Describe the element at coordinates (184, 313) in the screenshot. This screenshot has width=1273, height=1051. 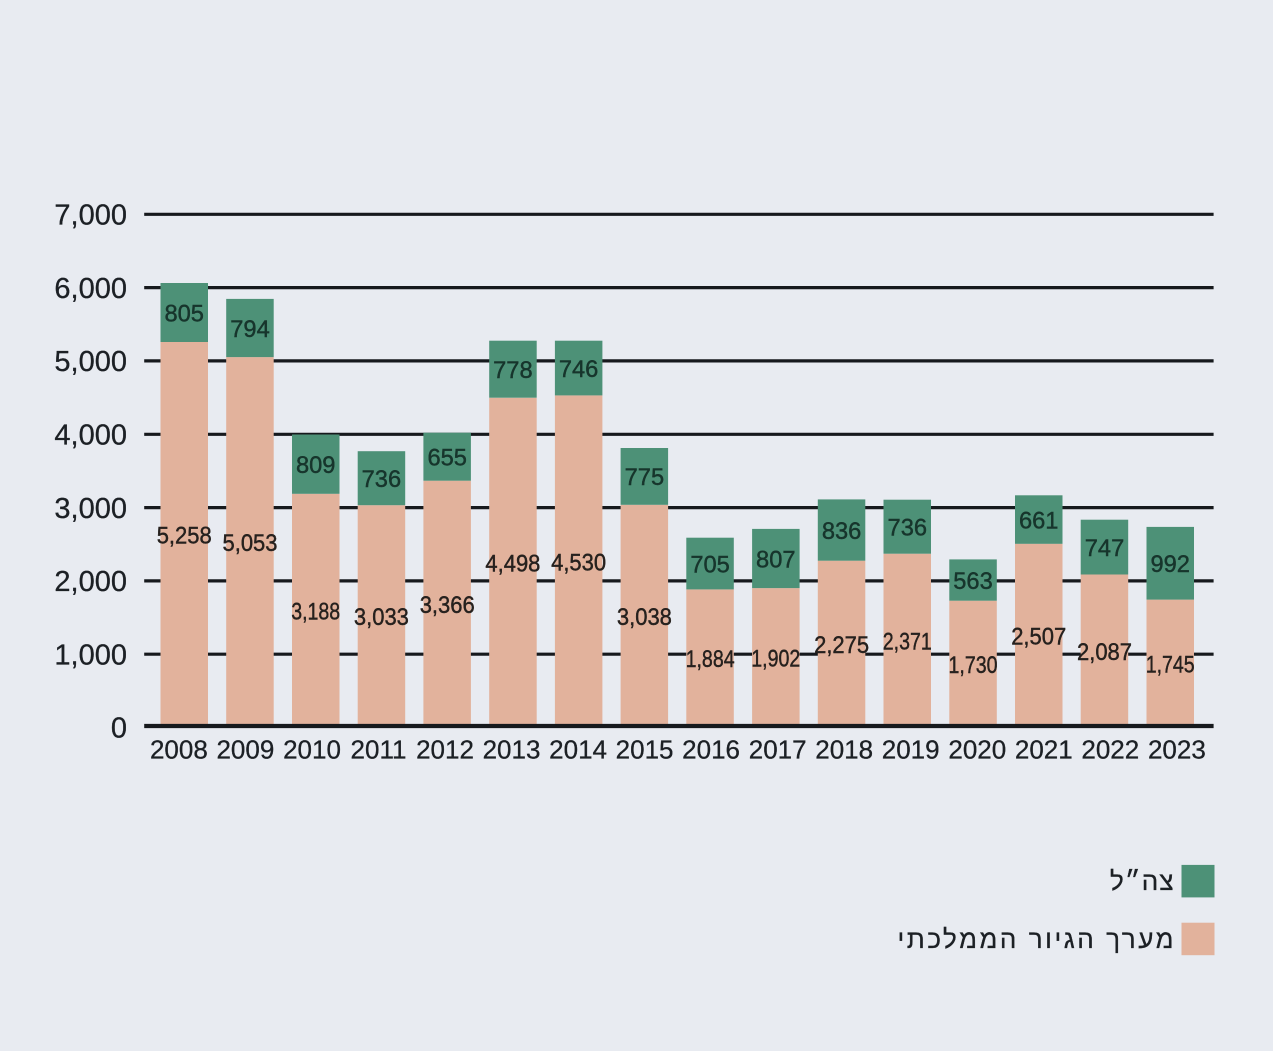
I see `svg-text: 805` at that location.